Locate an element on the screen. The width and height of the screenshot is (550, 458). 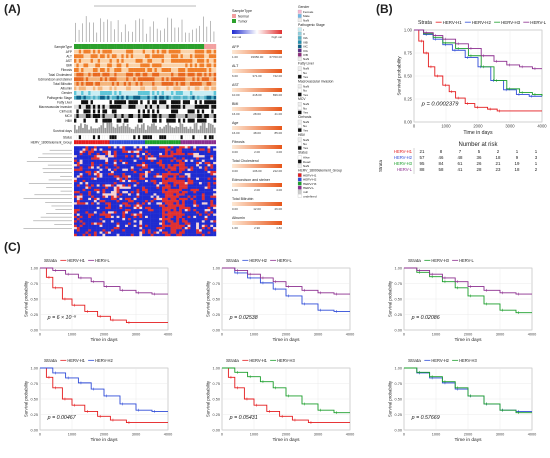
panel-label-a: (A) is located at coordinates (12, 9).